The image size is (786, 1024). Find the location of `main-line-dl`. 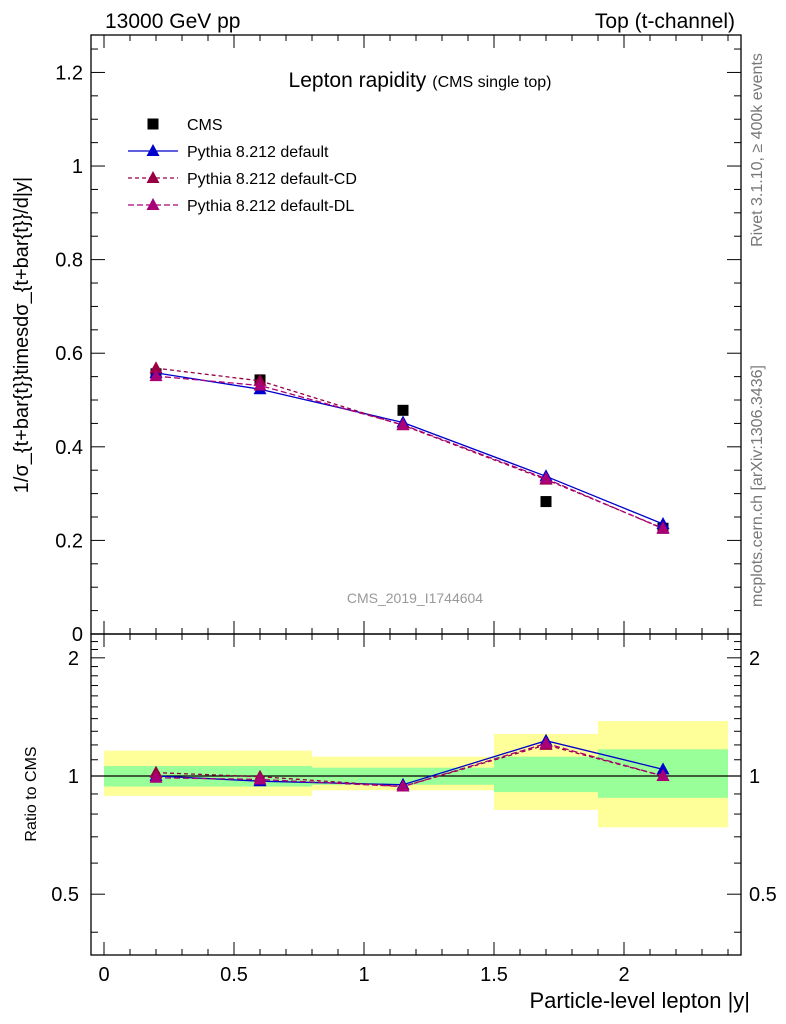

main-line-dl is located at coordinates (409, 452).